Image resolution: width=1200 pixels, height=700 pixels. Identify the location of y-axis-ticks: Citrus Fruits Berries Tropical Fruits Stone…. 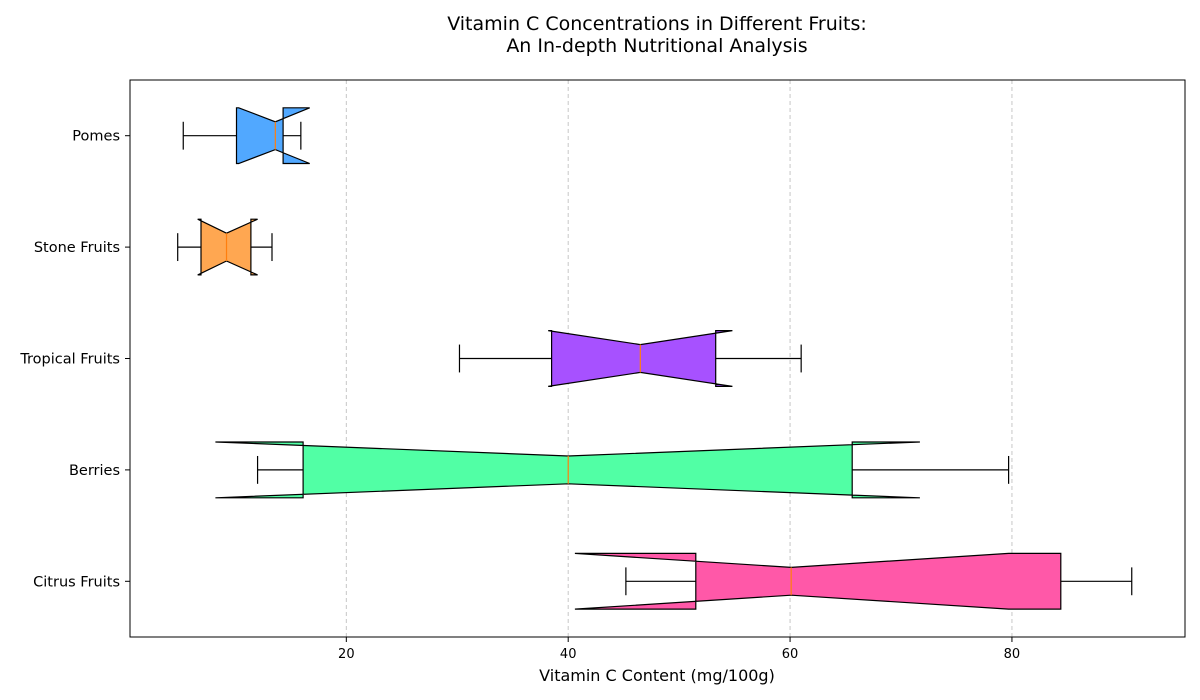
(74, 359).